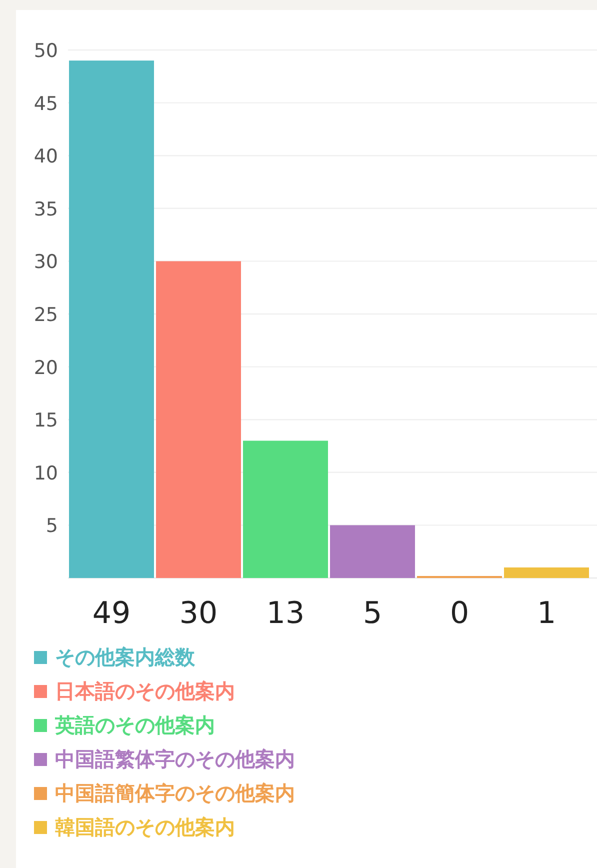 This screenshot has height=868, width=597. I want to click on y-tick-label: 15, so click(46, 421).